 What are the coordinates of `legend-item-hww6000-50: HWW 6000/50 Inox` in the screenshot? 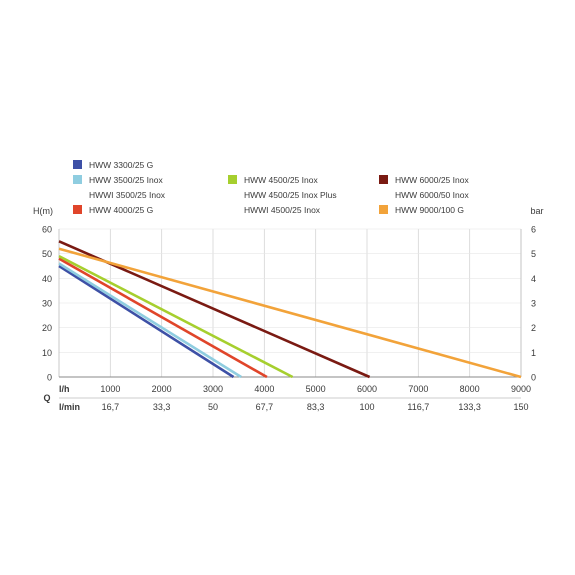 It's located at (424, 195).